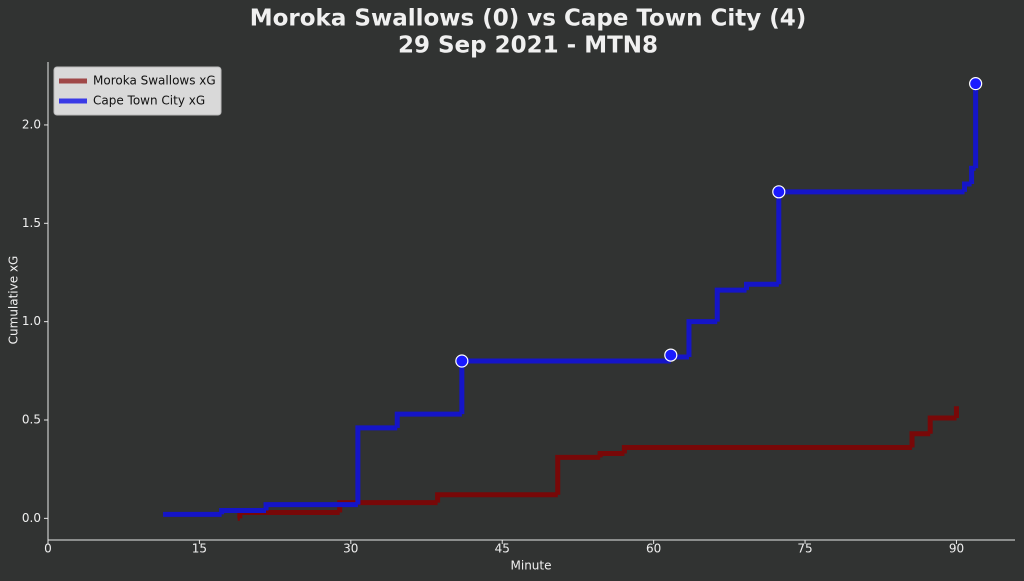 The width and height of the screenshot is (1024, 581). I want to click on x-tick-label: 90, so click(956, 549).